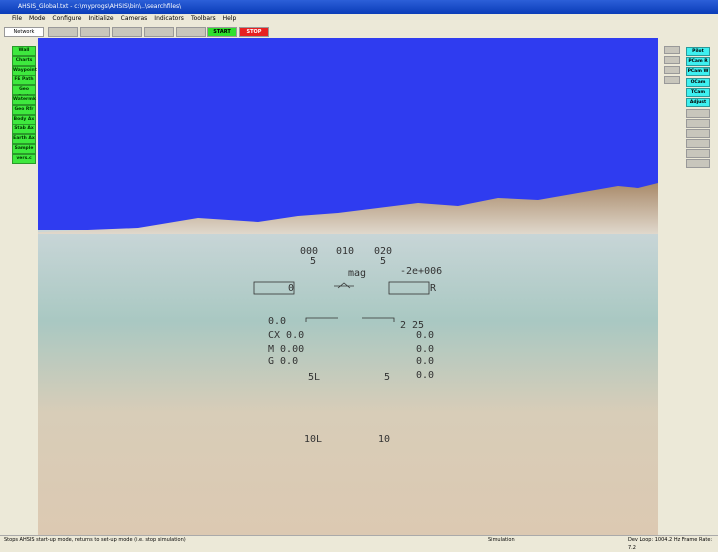  I want to click on pitch-label: 5, so click(387, 377).